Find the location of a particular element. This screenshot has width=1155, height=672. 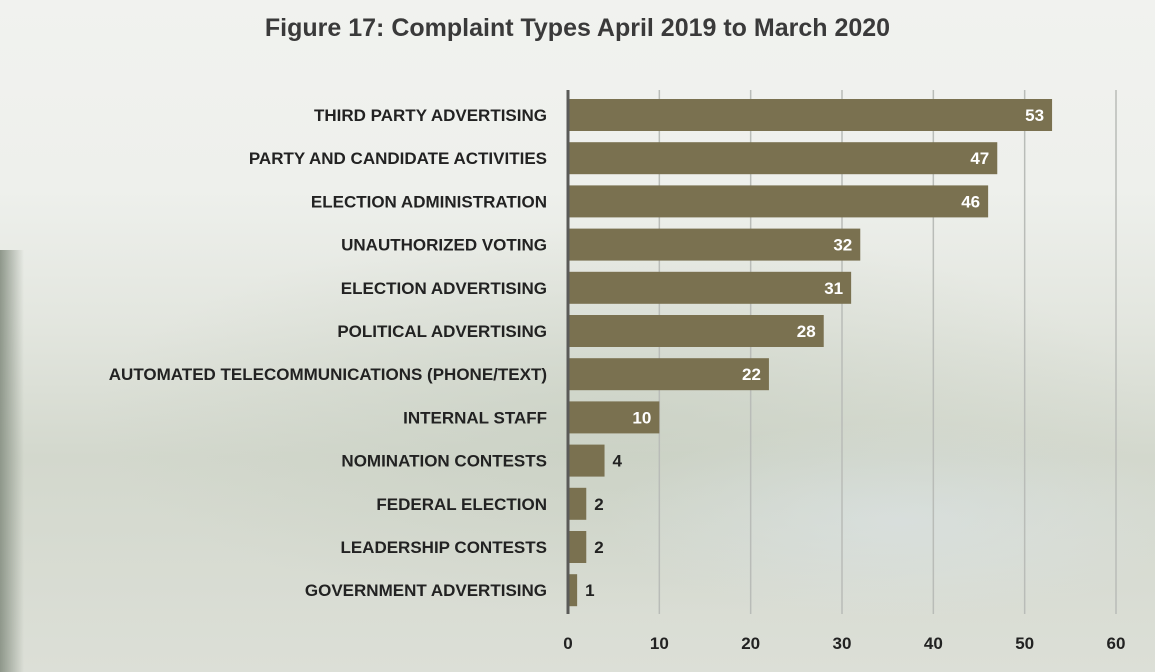

category-label: INTERNAL STAFF is located at coordinates (475, 417).